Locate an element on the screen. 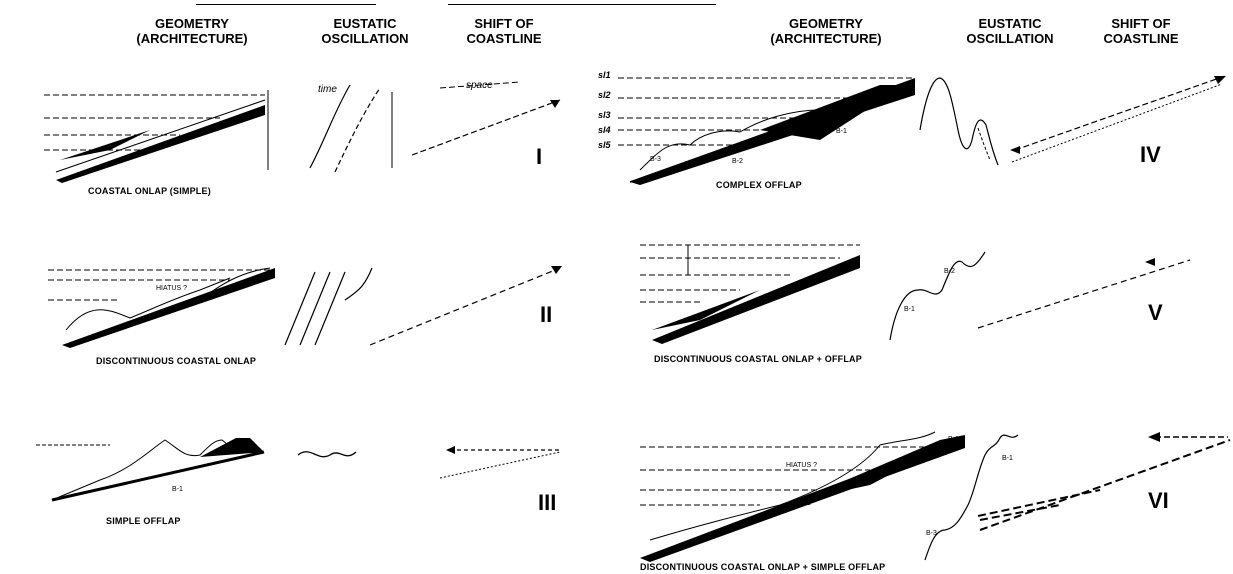  panel-ii-numeral: II is located at coordinates (546, 314).